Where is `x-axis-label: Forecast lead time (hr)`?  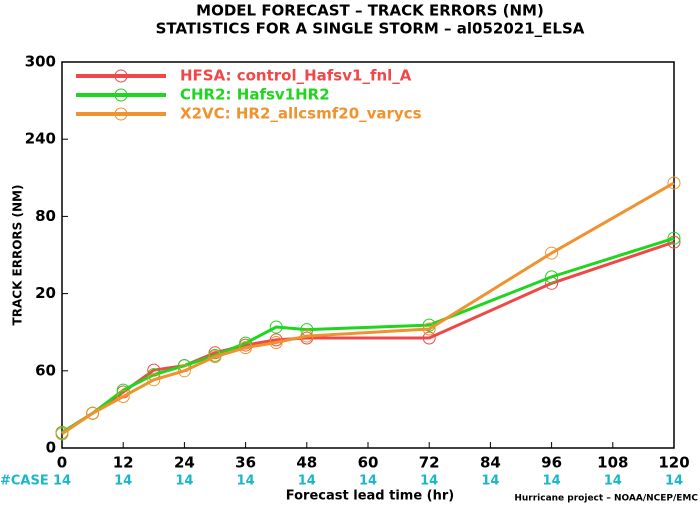
x-axis-label: Forecast lead time (hr) is located at coordinates (370, 496).